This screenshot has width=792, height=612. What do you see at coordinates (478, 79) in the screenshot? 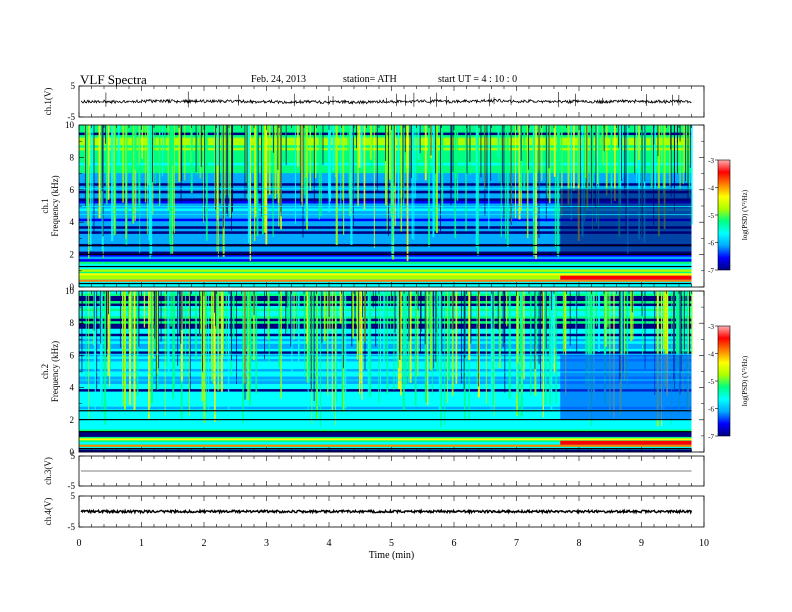
I see `start-time-label: start UT = 4 : 10 : 0` at bounding box center [478, 79].